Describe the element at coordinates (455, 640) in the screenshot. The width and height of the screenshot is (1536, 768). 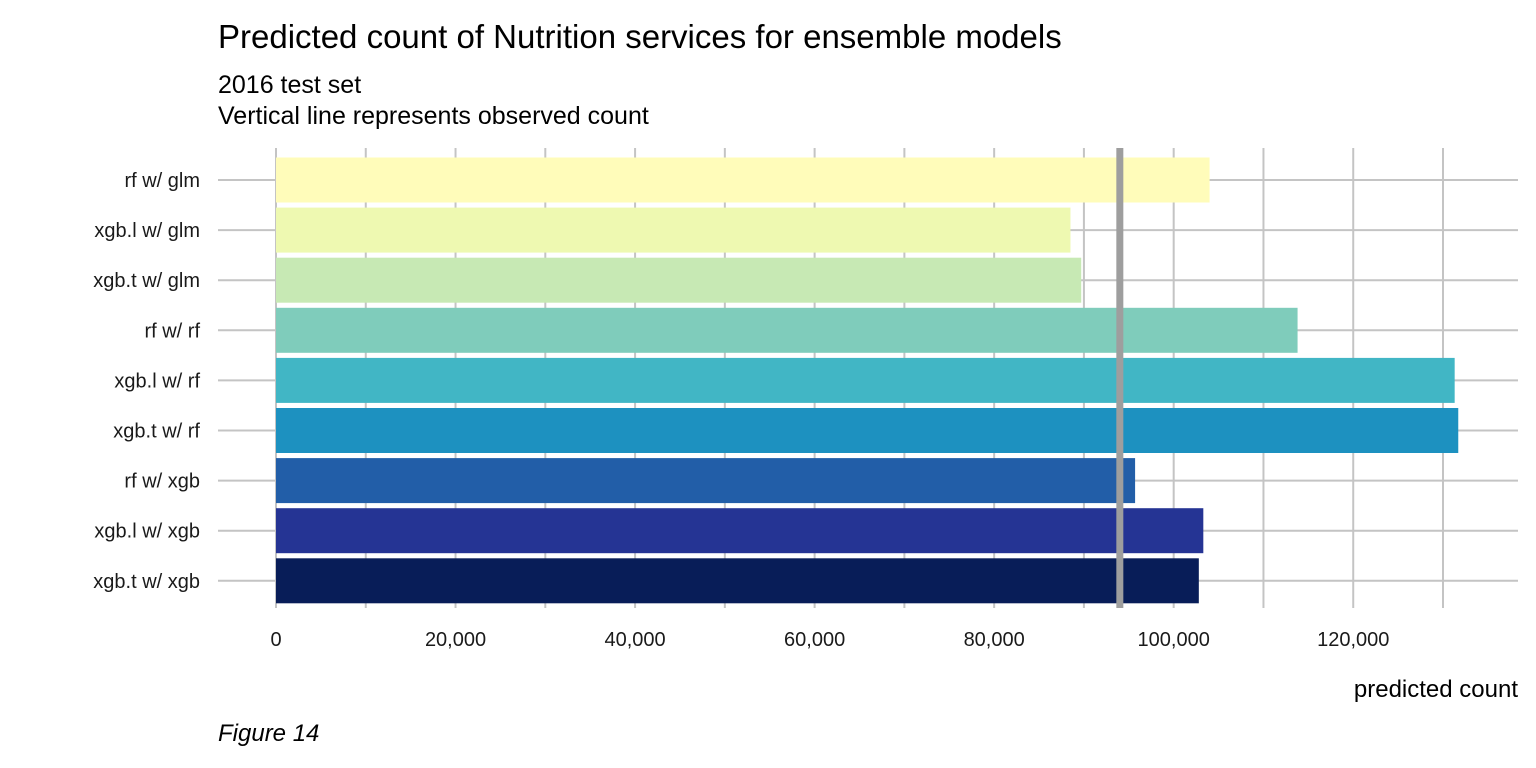
I see `x-tick-label: 20,000` at that location.